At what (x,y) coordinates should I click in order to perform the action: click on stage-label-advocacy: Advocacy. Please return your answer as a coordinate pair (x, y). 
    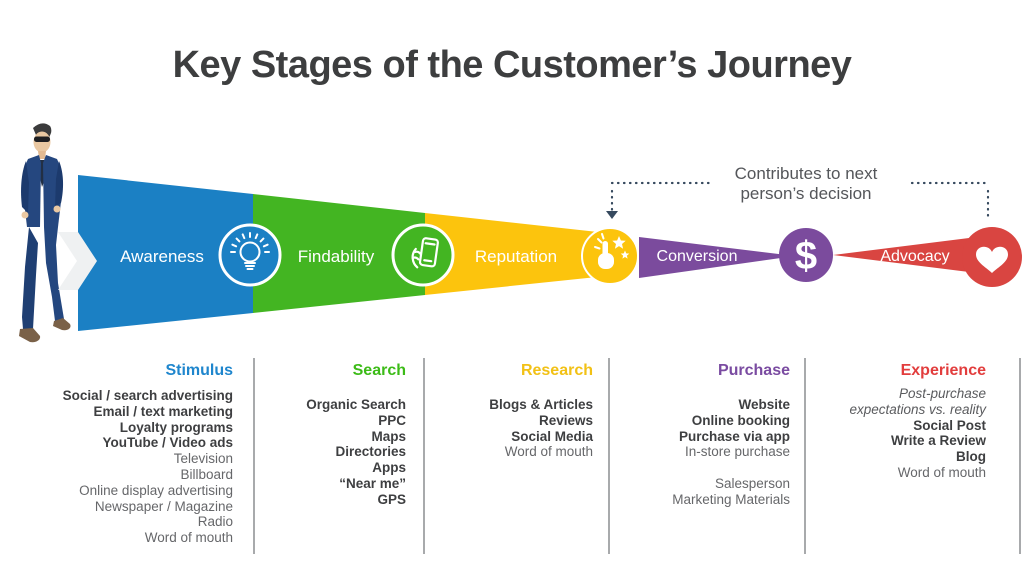
    Looking at the image, I should click on (914, 256).